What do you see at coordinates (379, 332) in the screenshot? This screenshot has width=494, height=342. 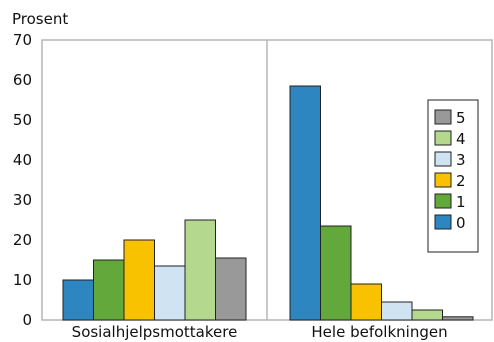 I see `category-label: Hele befolkningen` at bounding box center [379, 332].